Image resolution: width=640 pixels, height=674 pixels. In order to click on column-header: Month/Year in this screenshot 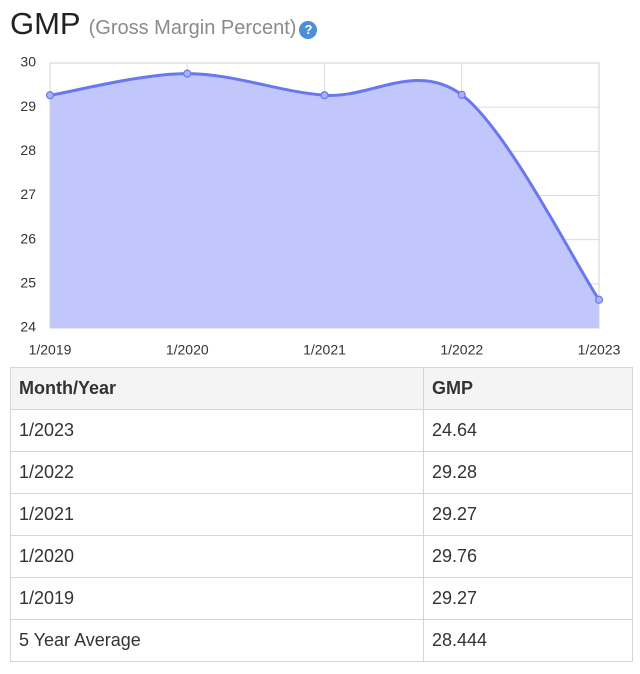, I will do `click(217, 388)`.